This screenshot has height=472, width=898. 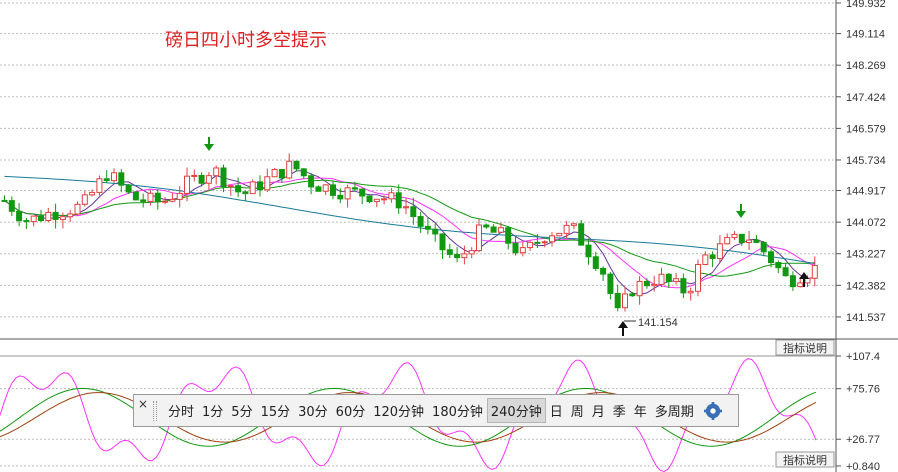 I want to click on indicator-button-main: 指标说明, so click(x=805, y=347).